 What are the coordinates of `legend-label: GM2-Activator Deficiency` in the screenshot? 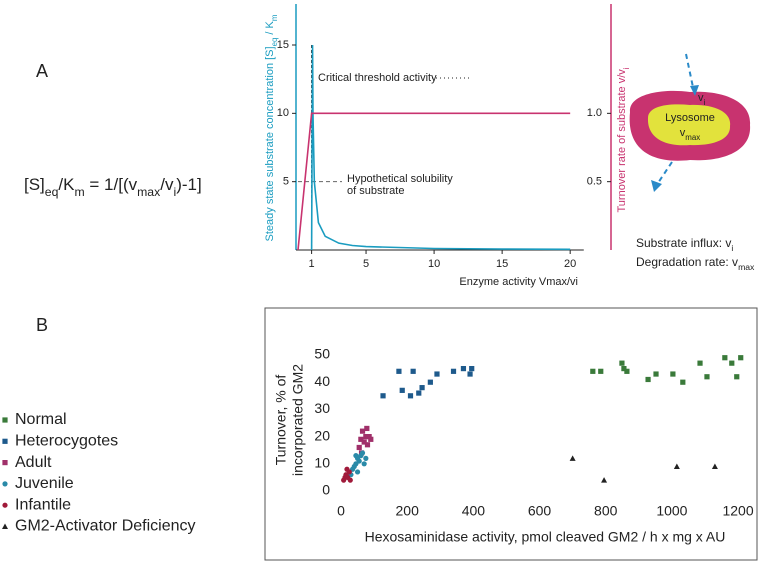 It's located at (105, 526).